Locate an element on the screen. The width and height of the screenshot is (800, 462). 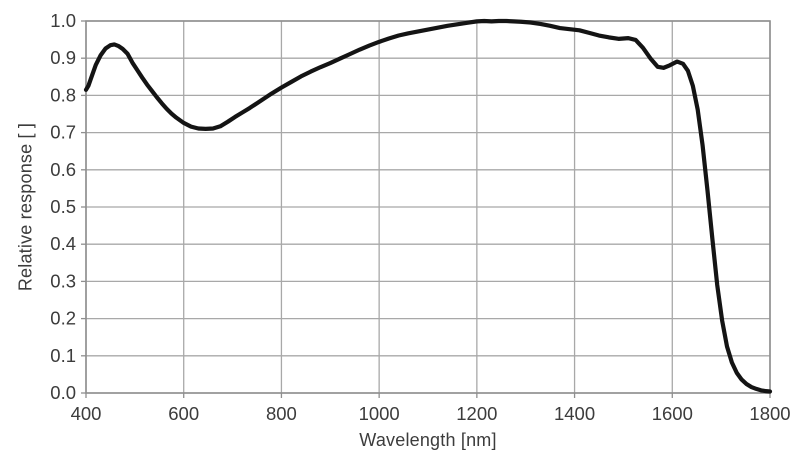
x-tick-label: 1200 is located at coordinates (476, 413).